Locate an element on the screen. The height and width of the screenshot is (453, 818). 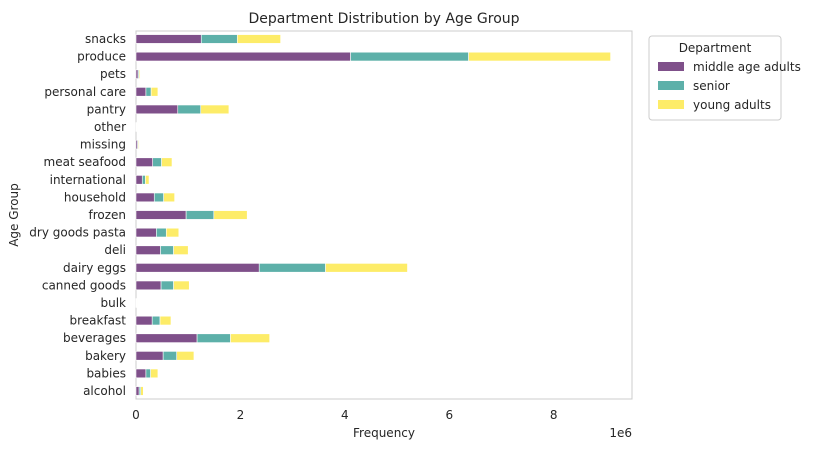
x-axis-label: Frequency is located at coordinates (384, 433).